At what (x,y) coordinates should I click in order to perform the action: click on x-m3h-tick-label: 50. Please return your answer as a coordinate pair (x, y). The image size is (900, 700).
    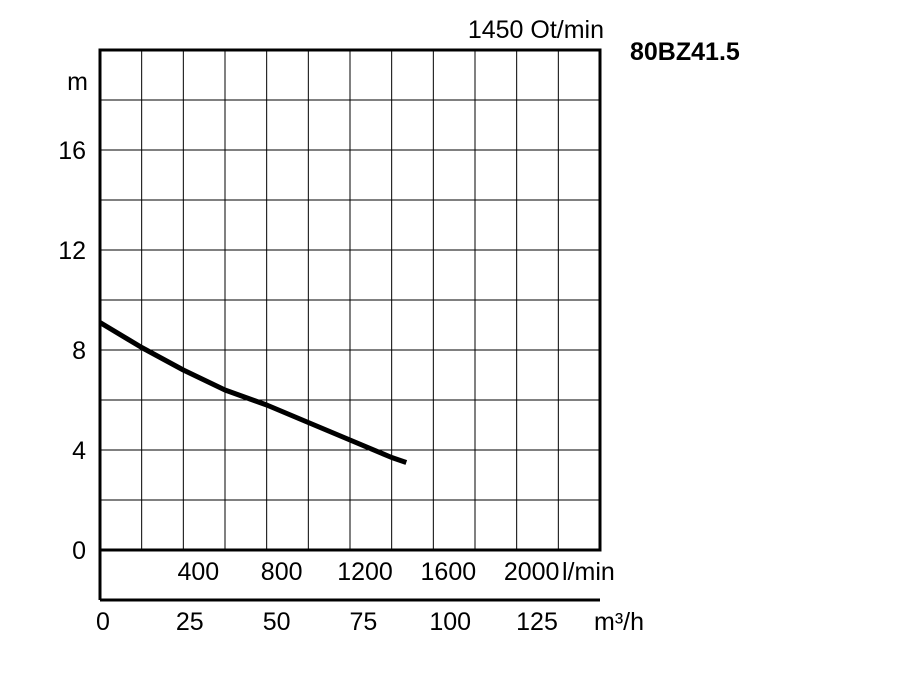
    Looking at the image, I should click on (277, 622).